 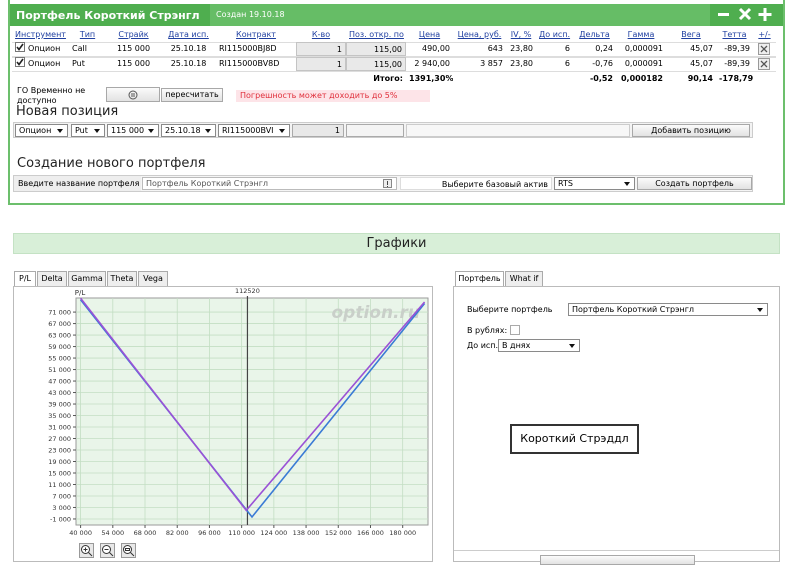 What do you see at coordinates (40, 34) in the screenshot?
I see `column-header: Инструмент` at bounding box center [40, 34].